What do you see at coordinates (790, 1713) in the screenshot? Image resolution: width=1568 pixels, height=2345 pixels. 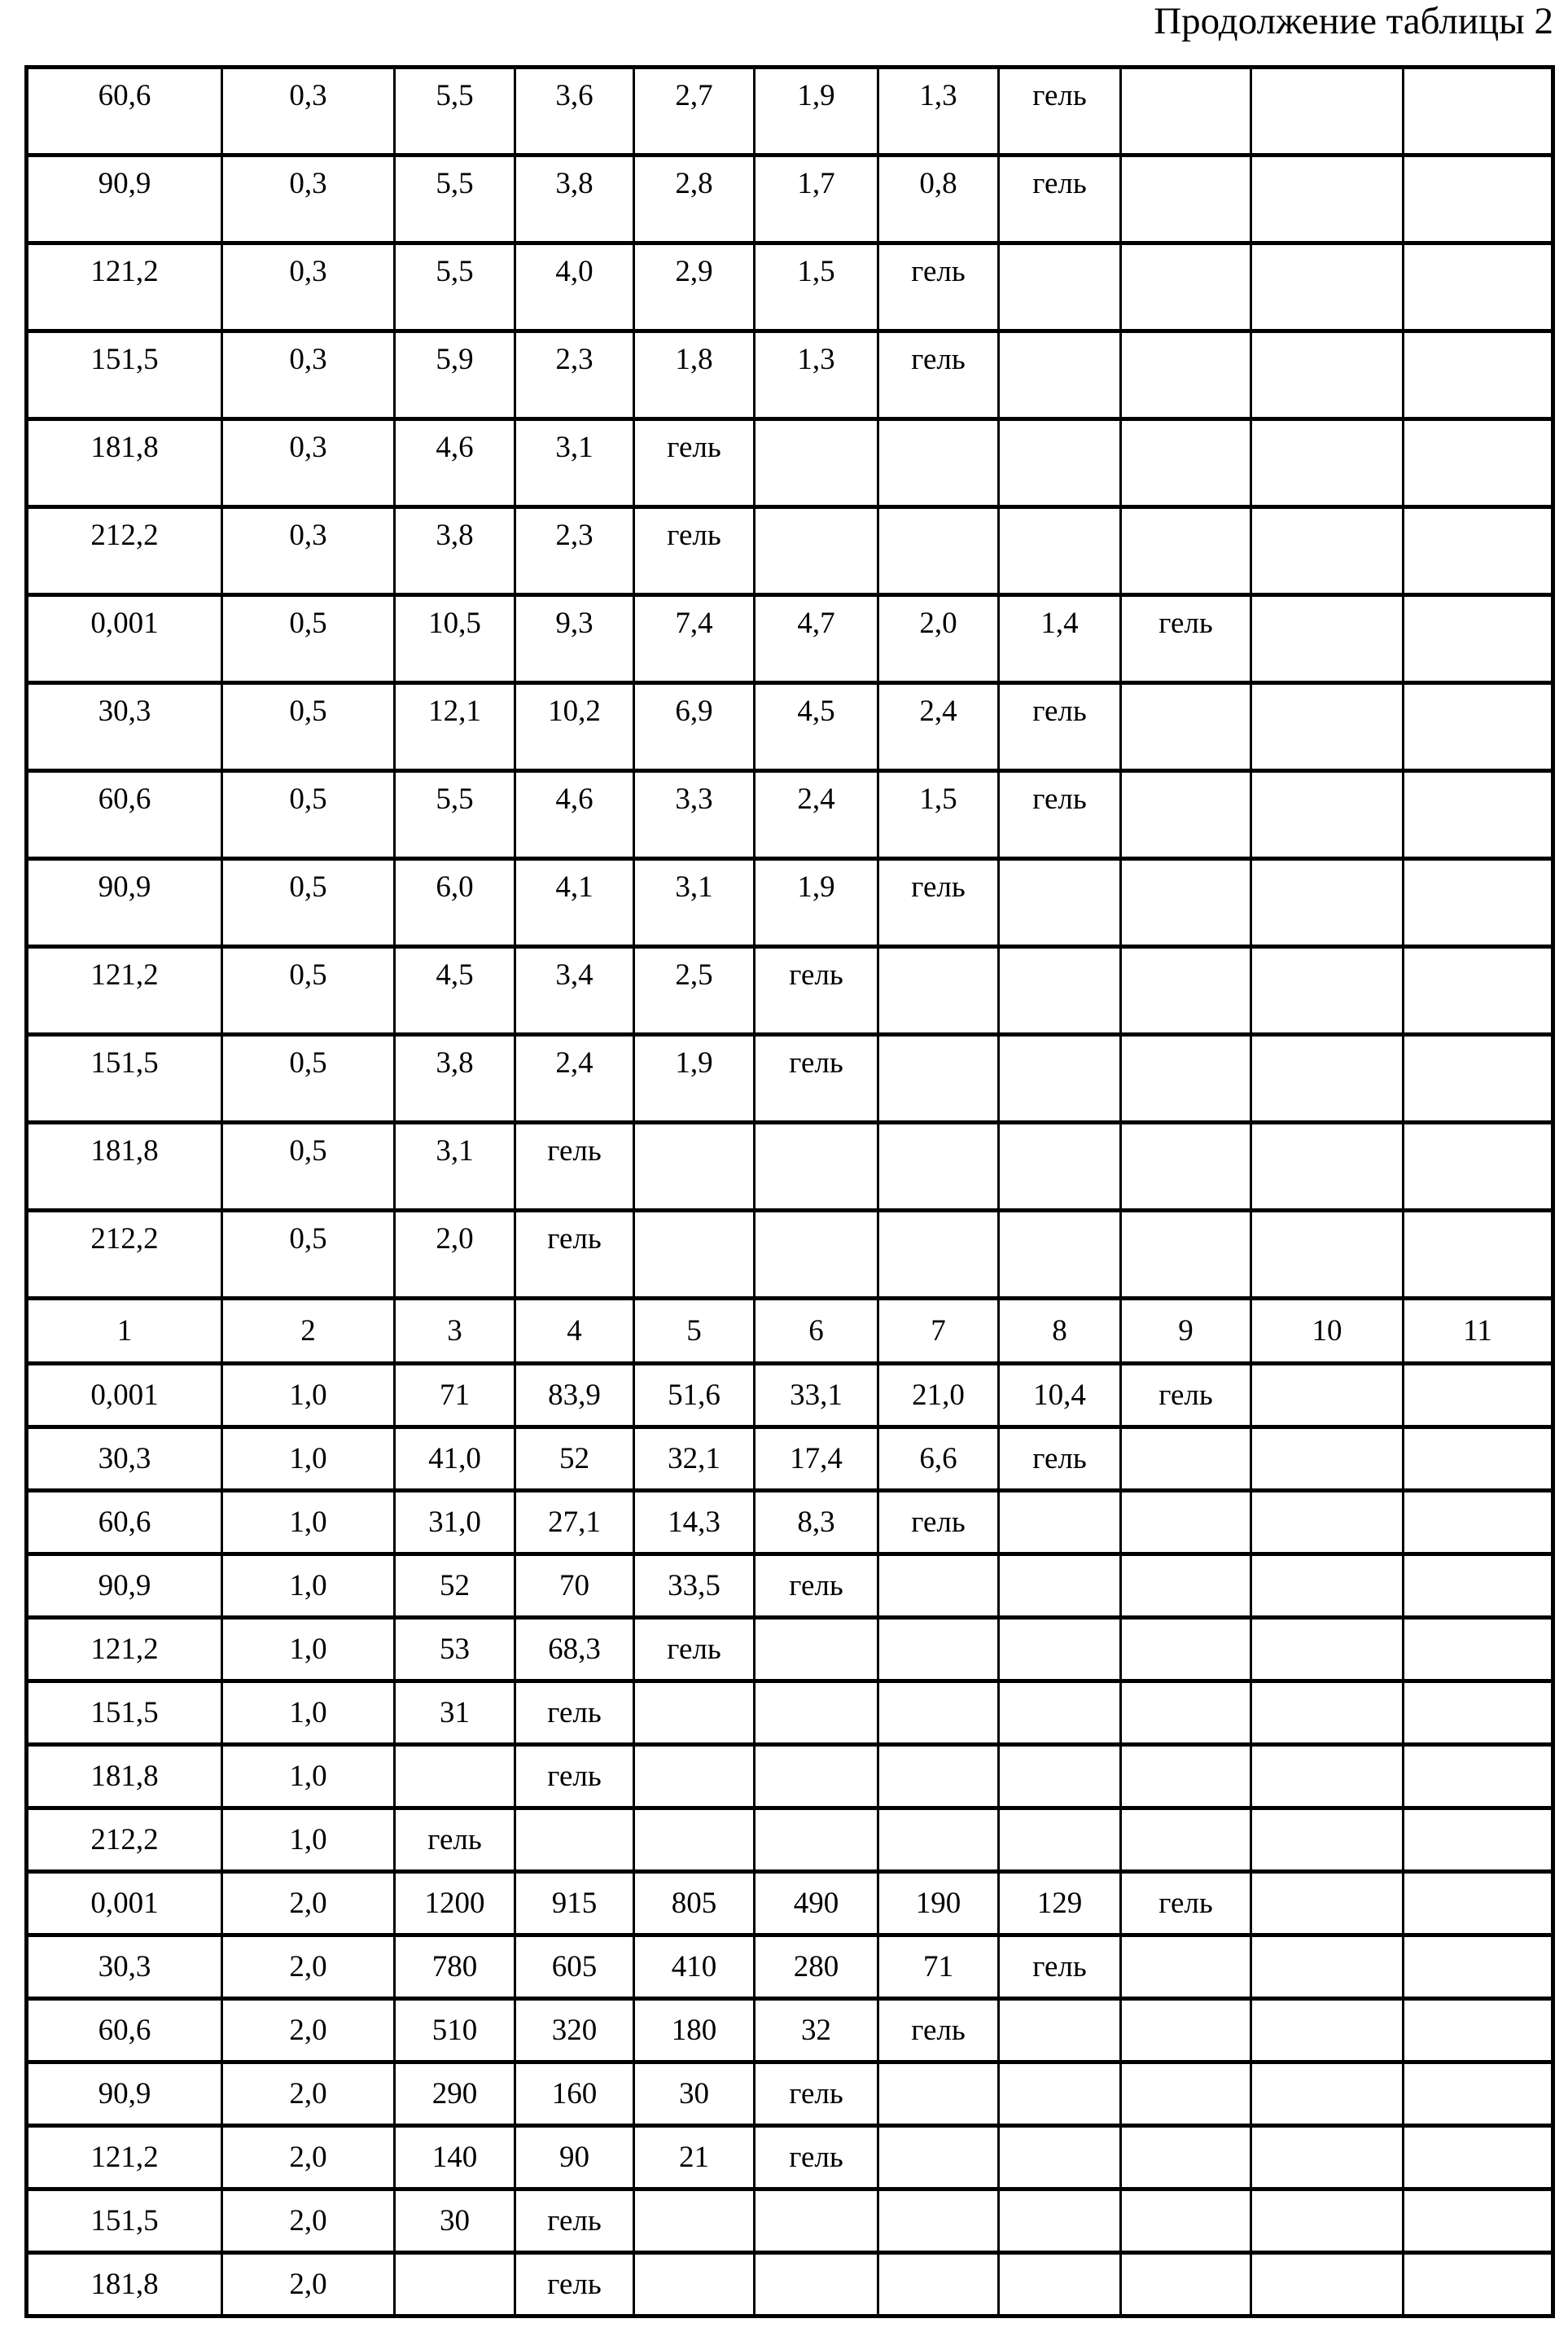 I see `table-row-section-b: 151,5 1,0 31 гель` at bounding box center [790, 1713].